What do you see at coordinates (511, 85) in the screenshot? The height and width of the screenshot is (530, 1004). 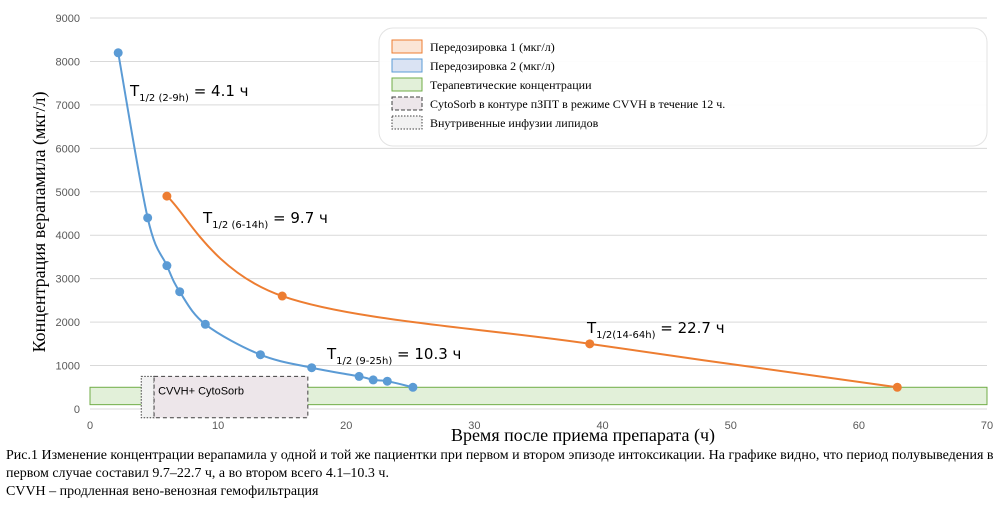 I see `legend-label: Терапевтические концентрации` at bounding box center [511, 85].